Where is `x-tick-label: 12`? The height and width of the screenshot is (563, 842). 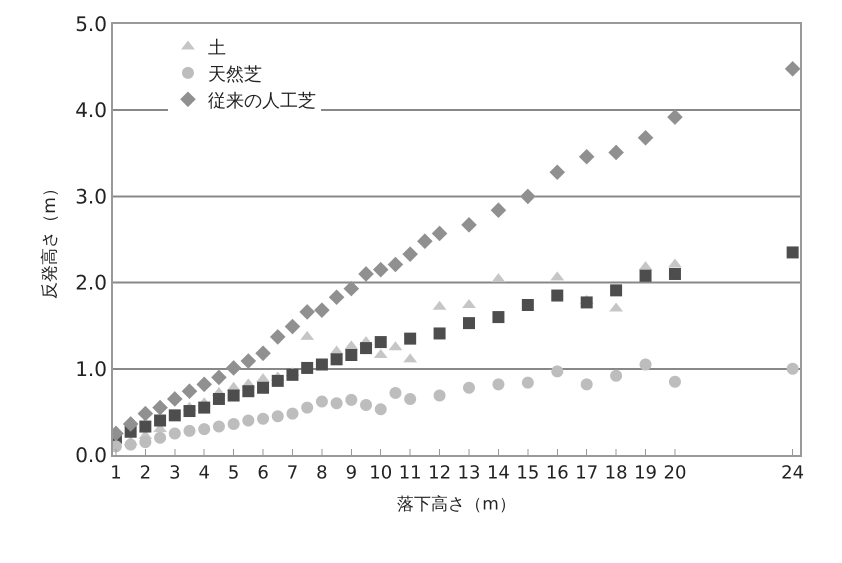
x-tick-label: 12 is located at coordinates (440, 473).